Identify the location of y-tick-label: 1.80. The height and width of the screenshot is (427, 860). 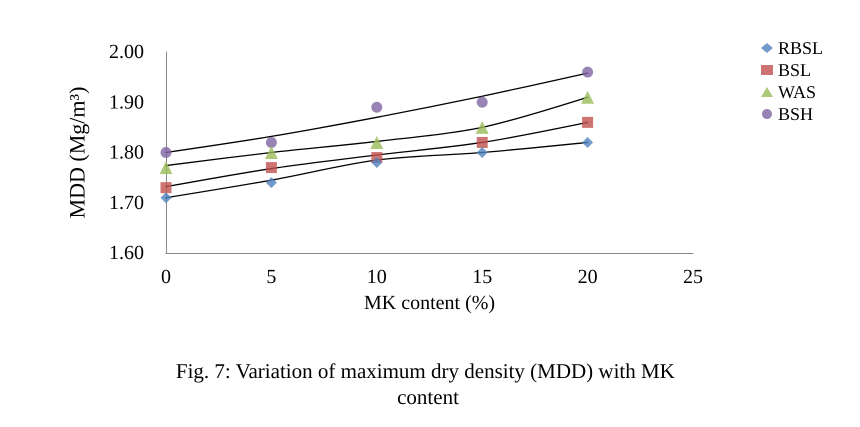
(126, 153).